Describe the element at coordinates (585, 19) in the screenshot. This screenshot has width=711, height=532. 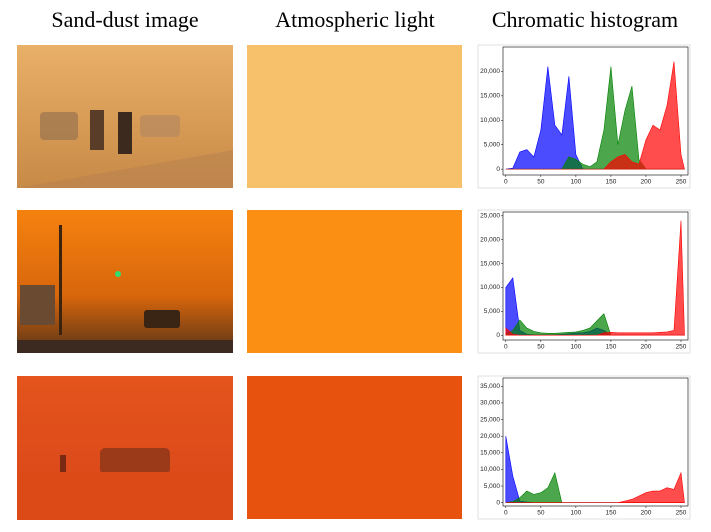
I see `column-header: Chromatic histogram` at that location.